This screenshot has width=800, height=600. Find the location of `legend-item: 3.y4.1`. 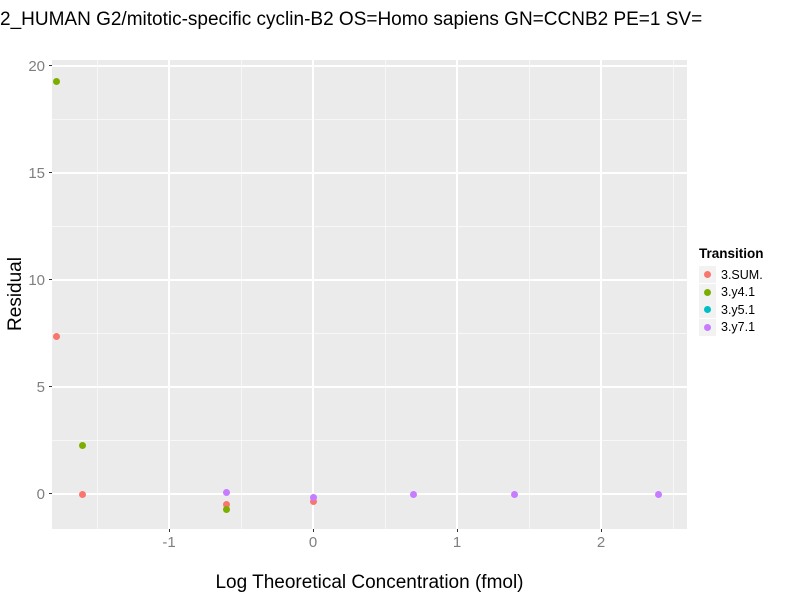

legend-item: 3.y4.1 is located at coordinates (731, 292).